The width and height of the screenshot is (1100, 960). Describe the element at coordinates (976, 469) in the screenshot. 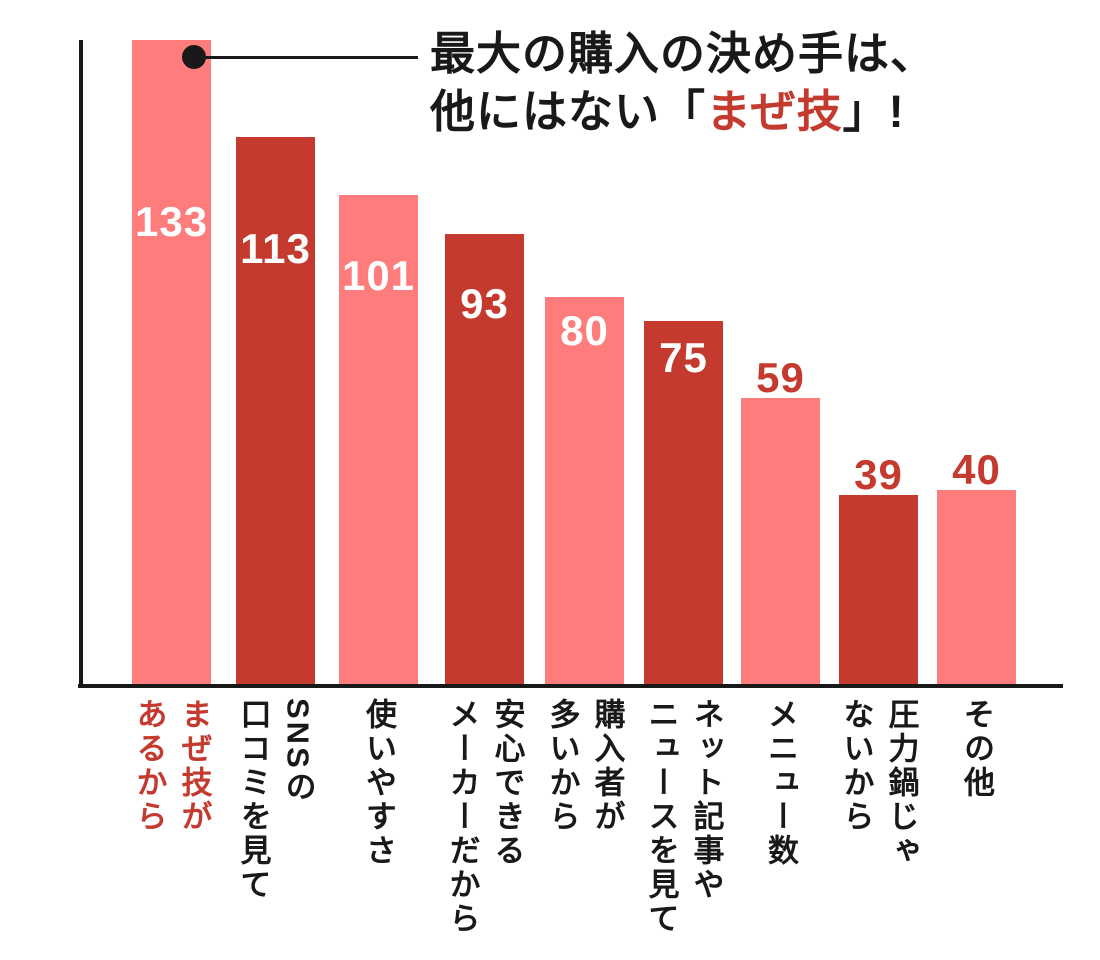

I see `value-label-8: 40` at that location.